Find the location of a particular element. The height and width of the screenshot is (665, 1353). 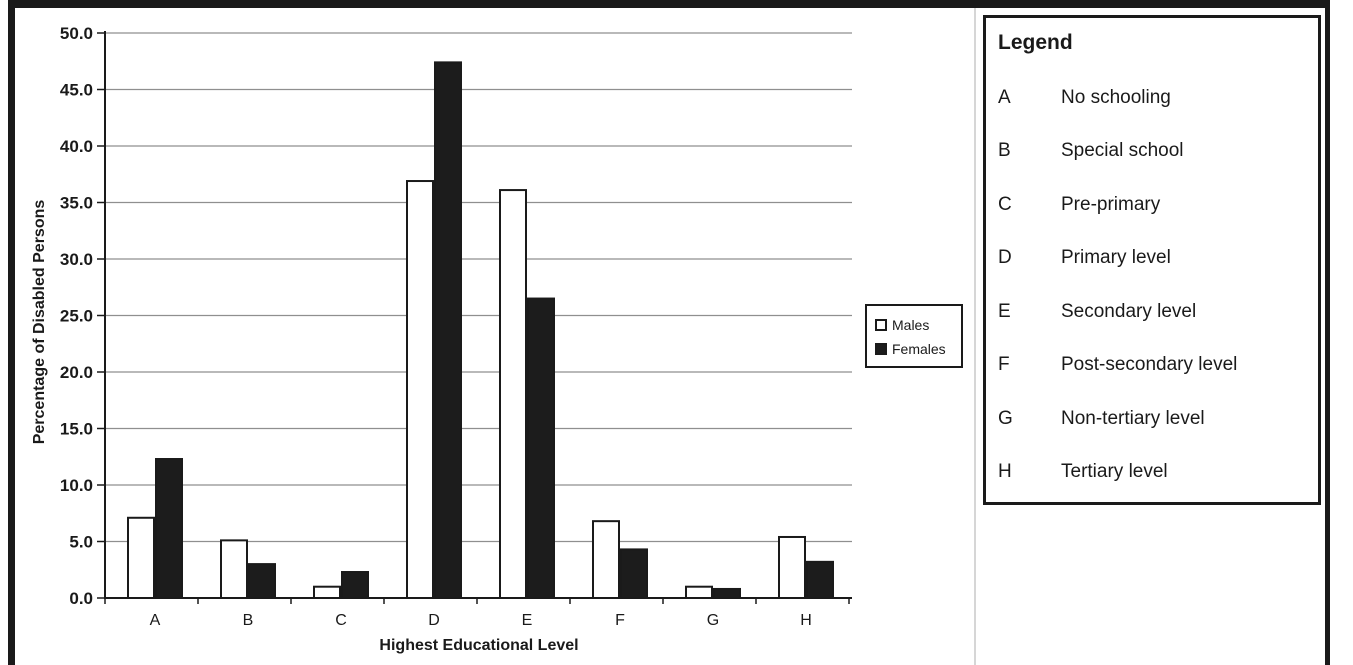

bar-females-G is located at coordinates (727, 593).